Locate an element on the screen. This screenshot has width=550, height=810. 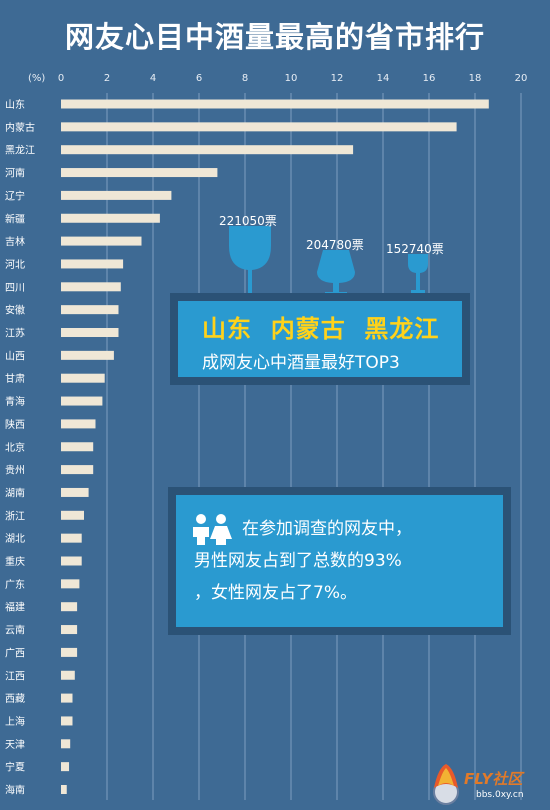
category-label: 辽宁 is located at coordinates (15, 195).